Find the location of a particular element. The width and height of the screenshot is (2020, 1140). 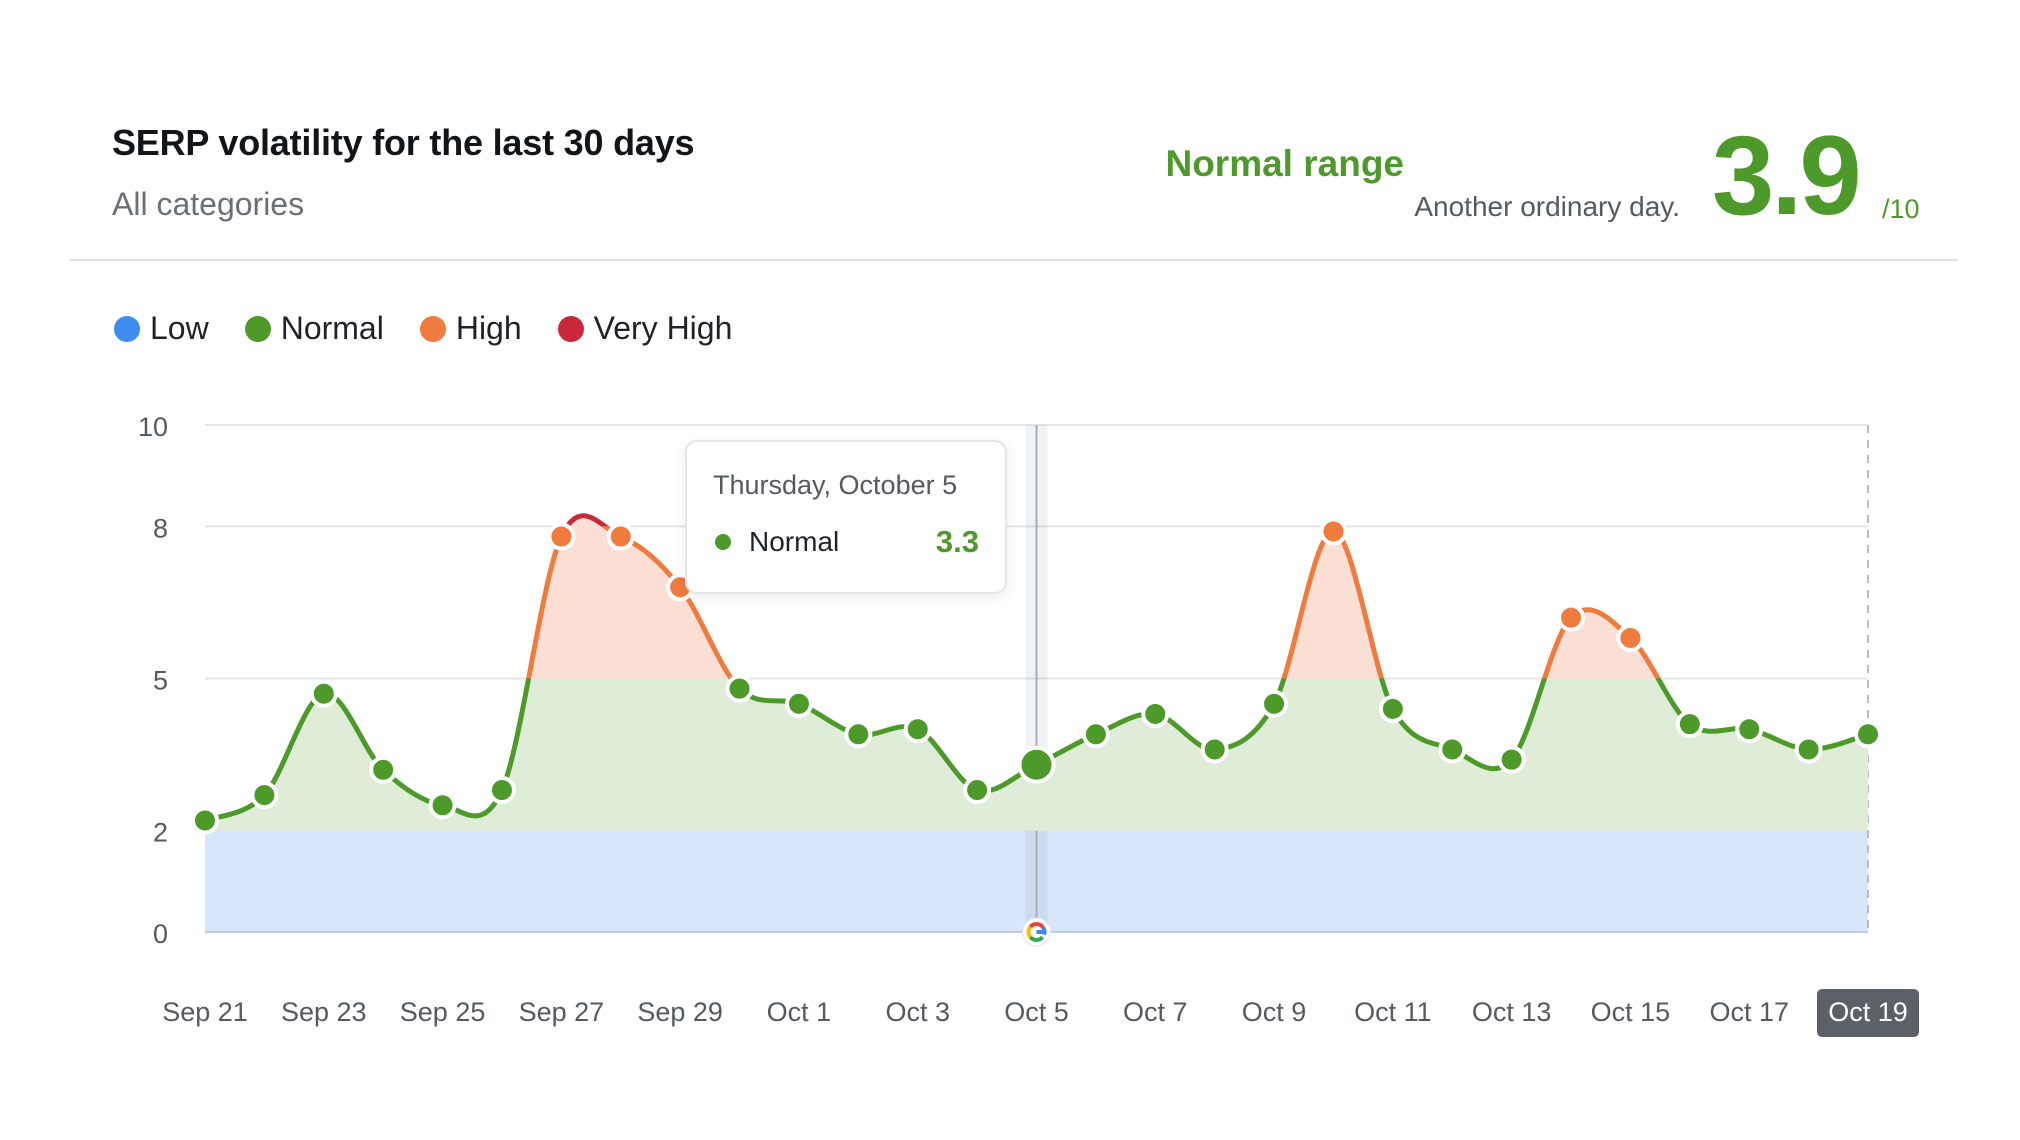

x-tick-label: Oct 11 is located at coordinates (1393, 1012).